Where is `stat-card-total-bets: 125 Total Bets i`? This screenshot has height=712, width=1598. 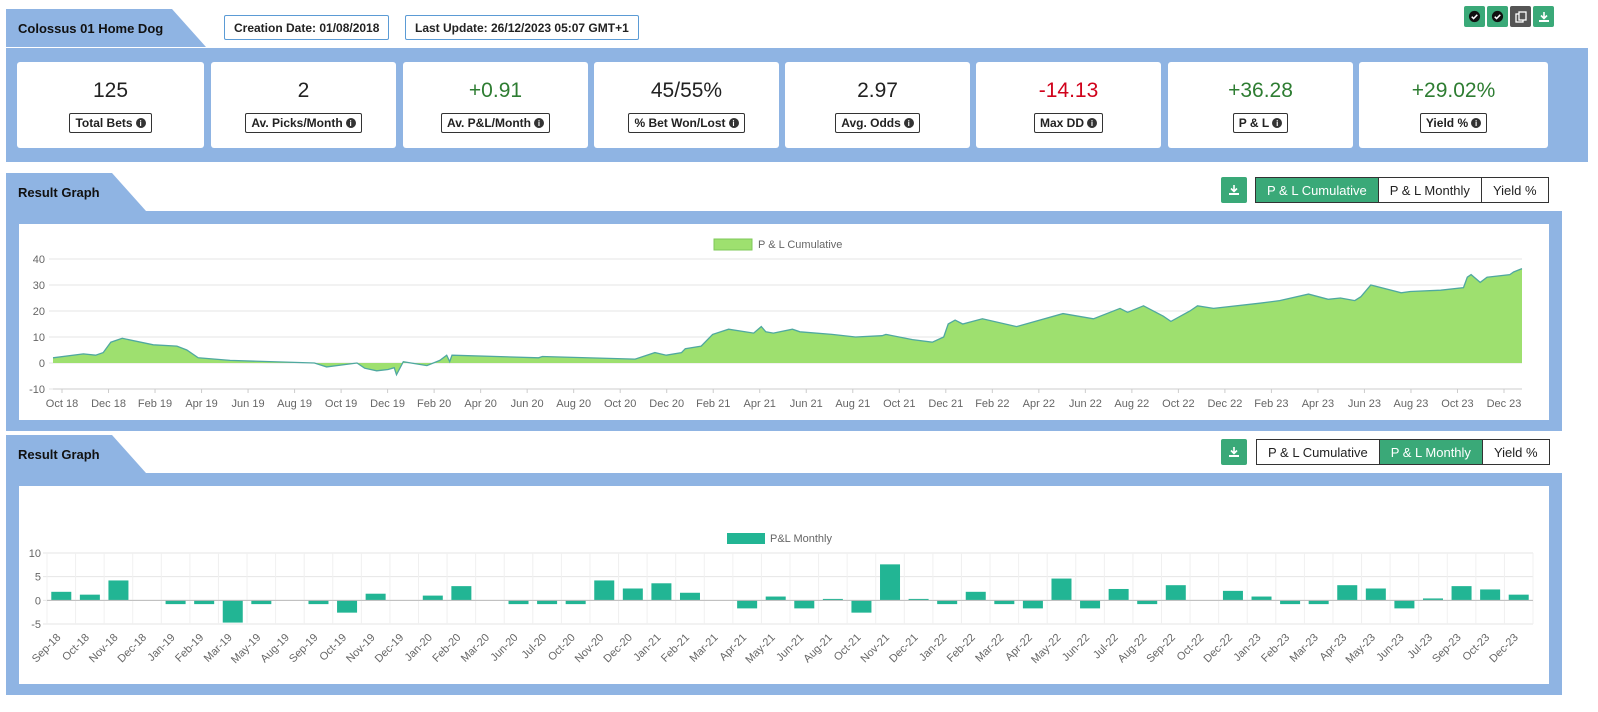 stat-card-total-bets: 125 Total Bets i is located at coordinates (110, 105).